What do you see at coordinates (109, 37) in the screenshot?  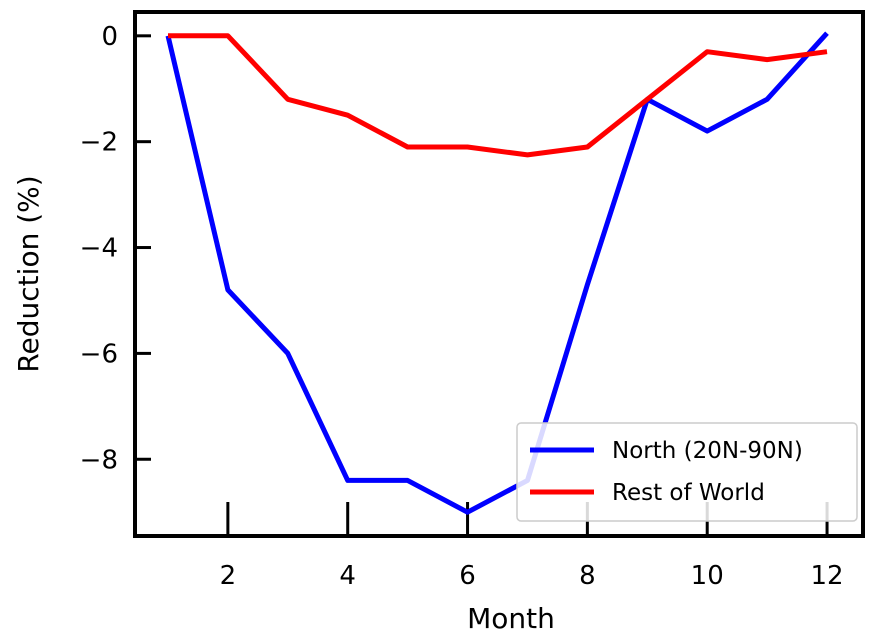 I see `y-tick-label-0: 0` at bounding box center [109, 37].